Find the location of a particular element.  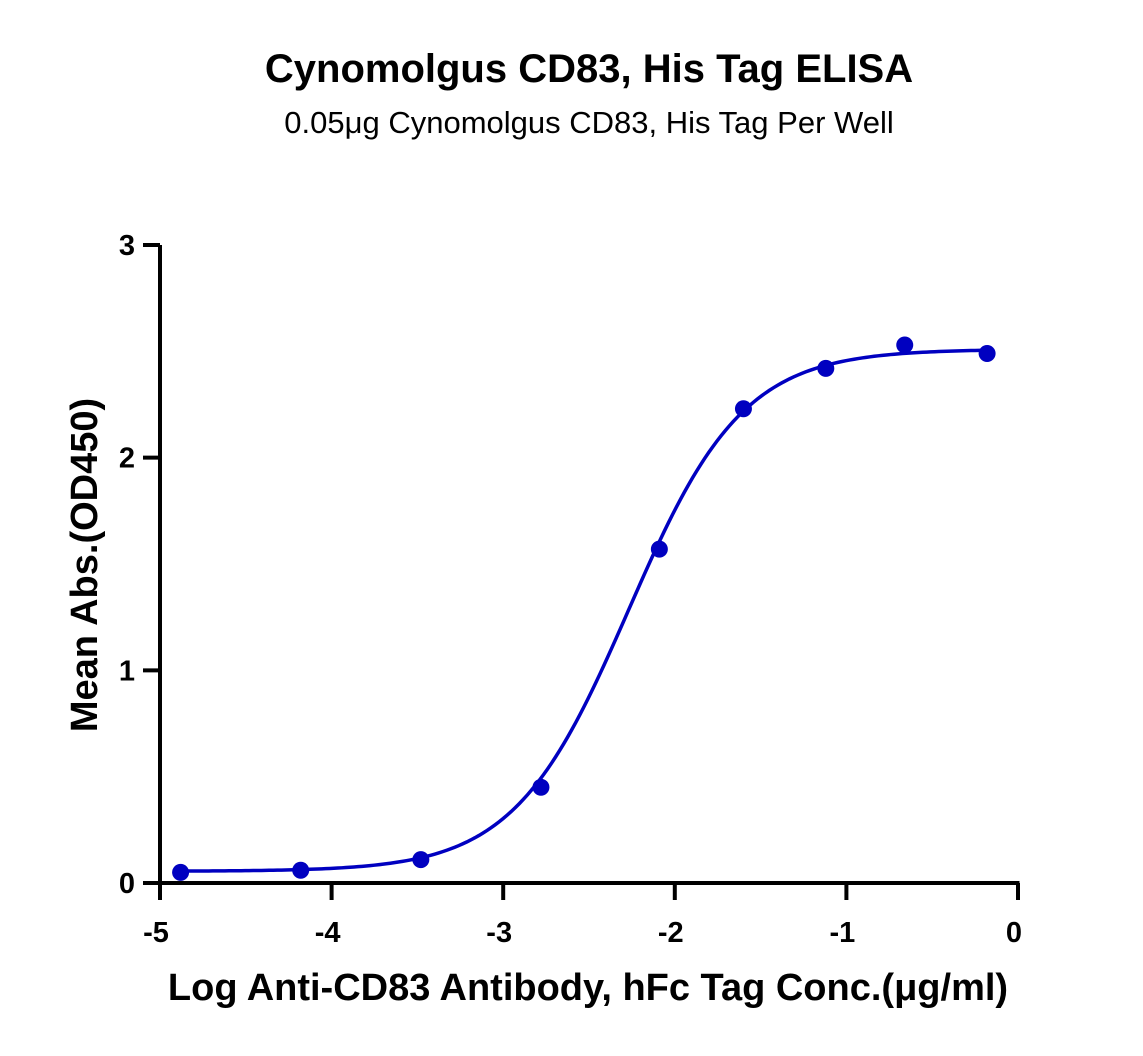

x-tick-label: -5 is located at coordinates (156, 933).